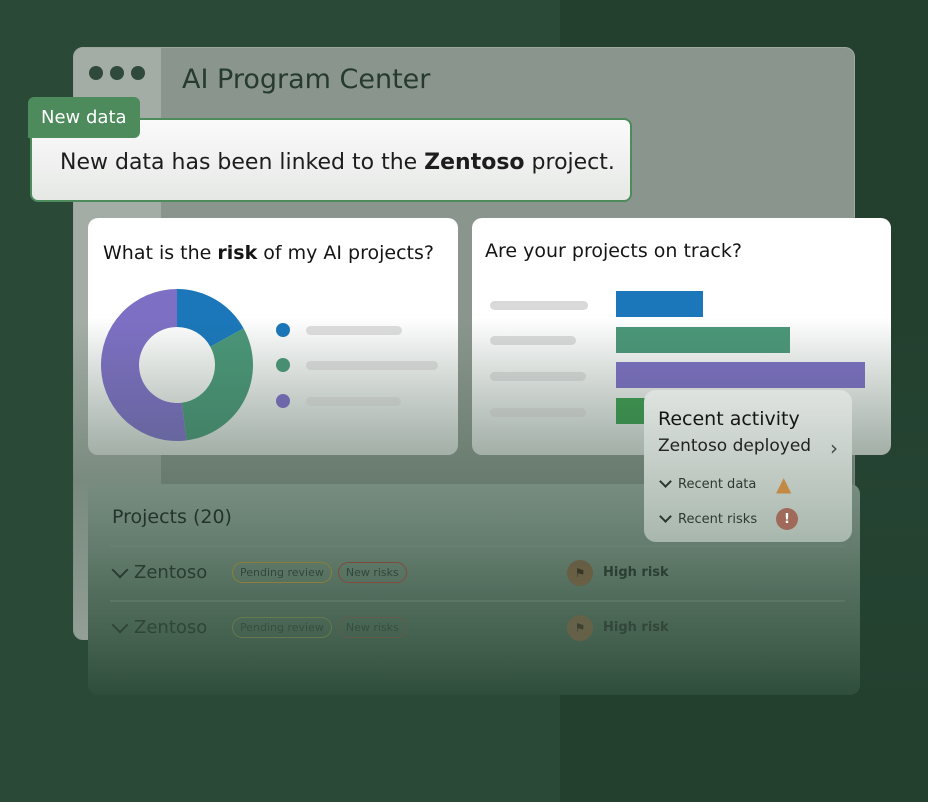  Describe the element at coordinates (306, 79) in the screenshot. I see `app-title: AI Program Center` at that location.